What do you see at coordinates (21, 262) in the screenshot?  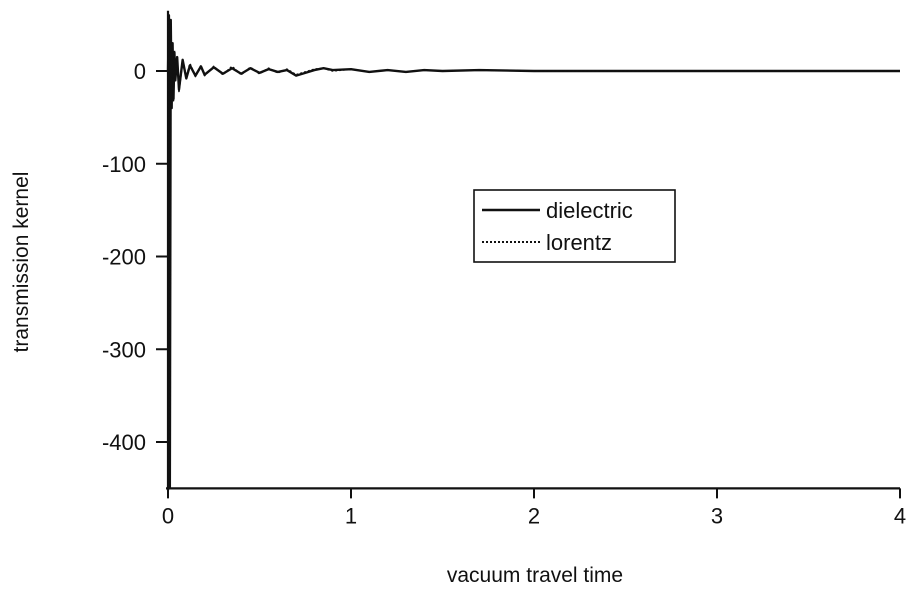 I see `y-axis-title: transmission kernel` at bounding box center [21, 262].